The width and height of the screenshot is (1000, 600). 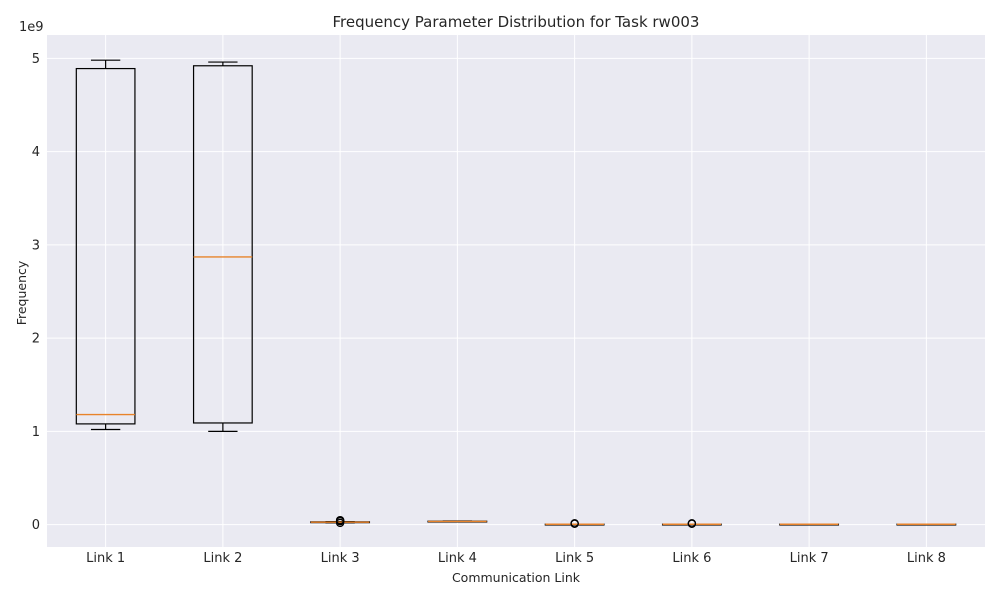 What do you see at coordinates (31, 27) in the screenshot?
I see `y-multiplier-label: 1e9` at bounding box center [31, 27].